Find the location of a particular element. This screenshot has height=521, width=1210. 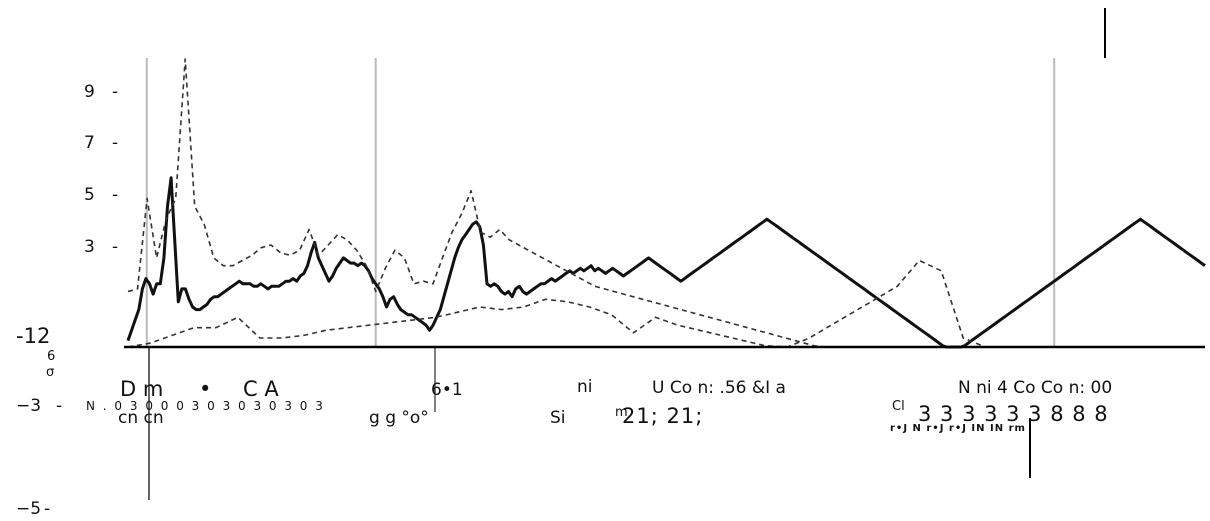

y-tick-label: −3 is located at coordinates (28, 406).